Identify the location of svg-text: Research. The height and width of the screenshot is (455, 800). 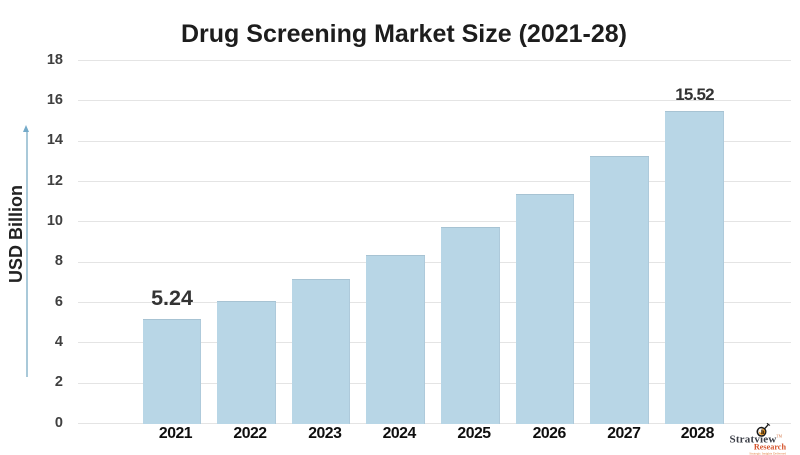
(770, 447).